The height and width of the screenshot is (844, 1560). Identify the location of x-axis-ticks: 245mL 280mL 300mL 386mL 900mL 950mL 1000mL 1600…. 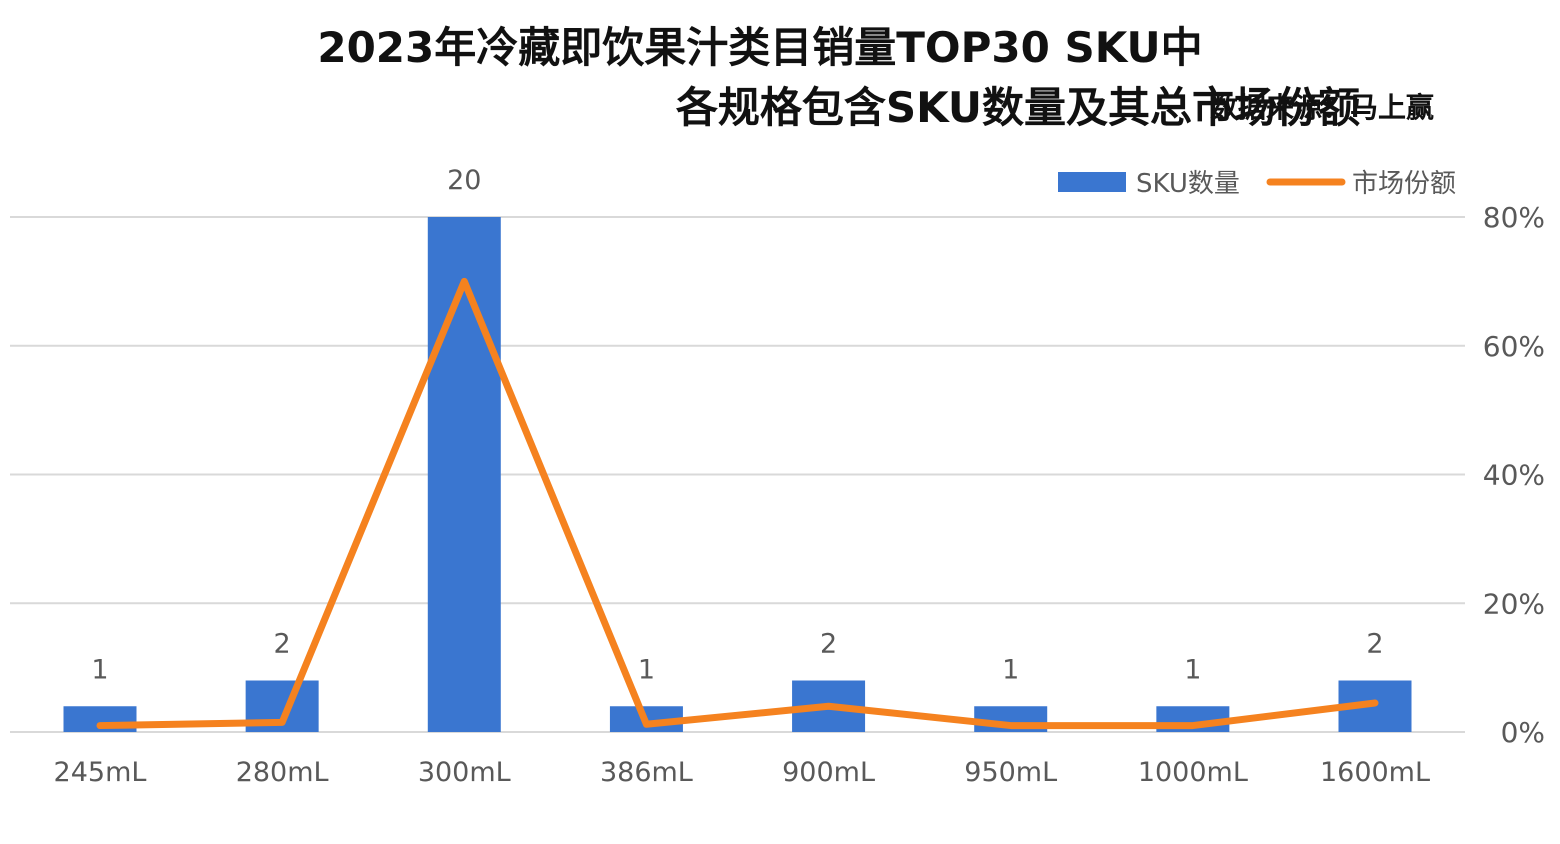
(742, 772).